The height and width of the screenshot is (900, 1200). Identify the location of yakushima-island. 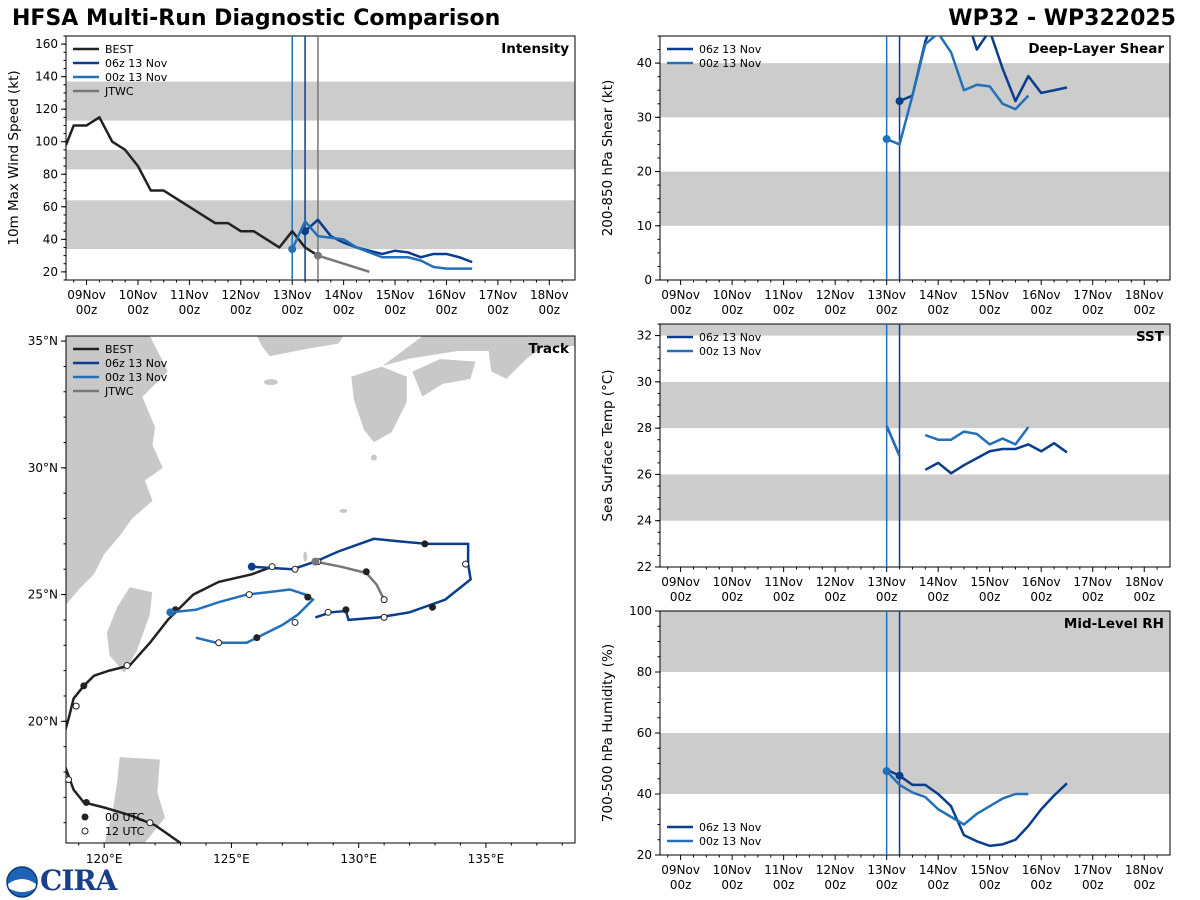
(373, 457).